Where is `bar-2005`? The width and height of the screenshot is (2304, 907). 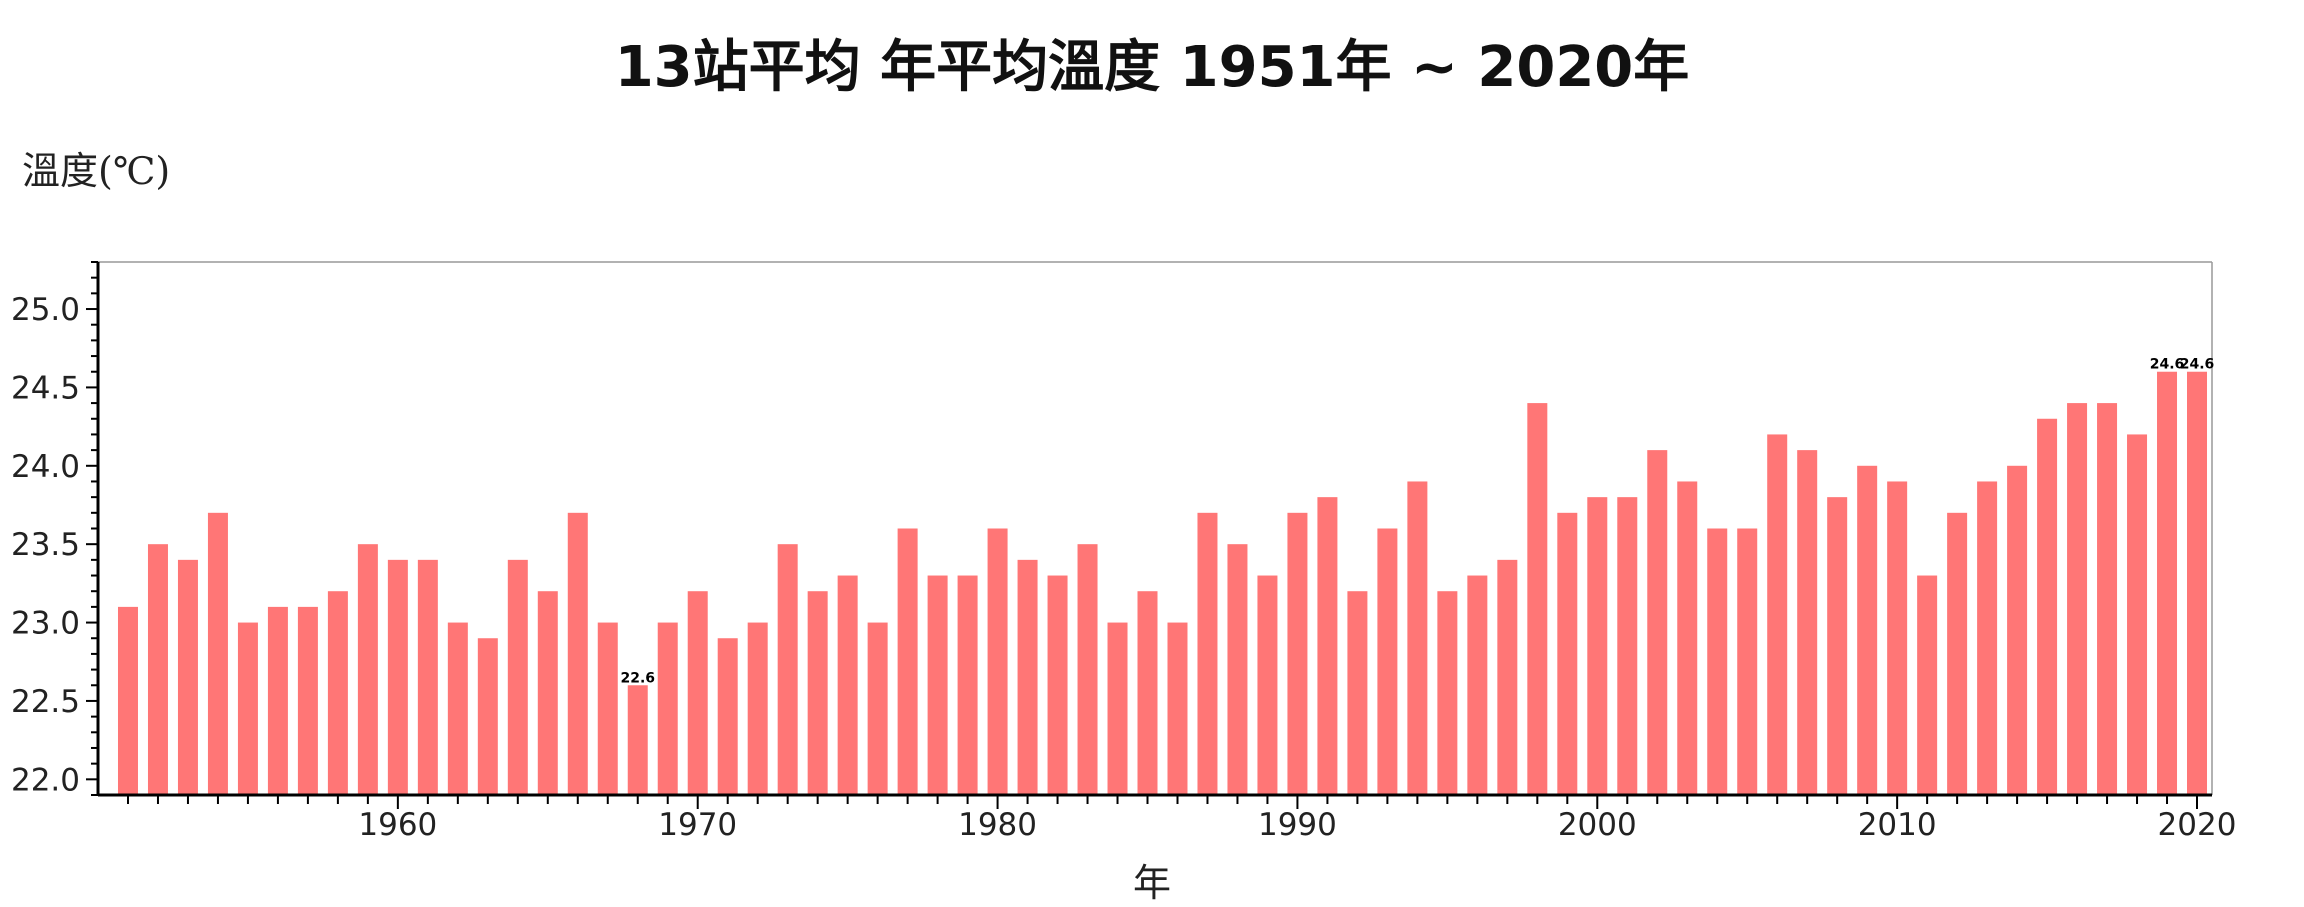
bar-2005 is located at coordinates (1747, 661).